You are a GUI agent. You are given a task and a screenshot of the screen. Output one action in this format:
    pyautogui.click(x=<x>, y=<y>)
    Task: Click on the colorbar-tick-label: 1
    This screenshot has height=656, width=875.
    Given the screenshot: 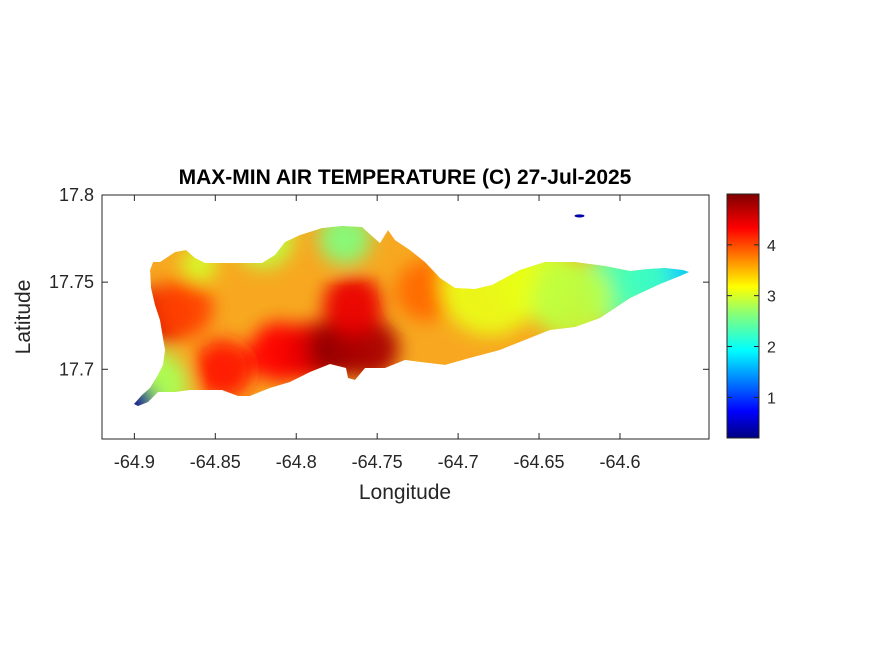 What is the action you would take?
    pyautogui.click(x=771, y=398)
    